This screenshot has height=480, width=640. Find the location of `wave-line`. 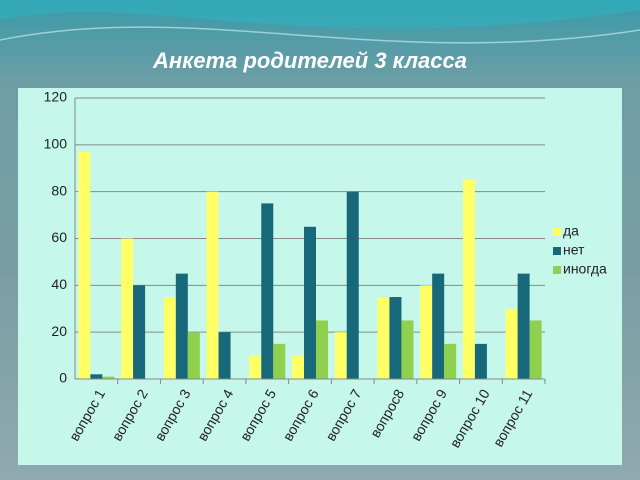

wave-line is located at coordinates (320, 35).